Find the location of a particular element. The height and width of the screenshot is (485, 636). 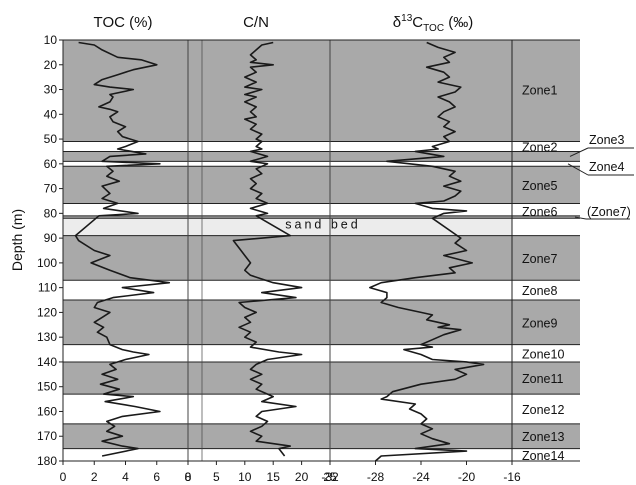

y-tick-label-11: 110 is located at coordinates (47, 288).